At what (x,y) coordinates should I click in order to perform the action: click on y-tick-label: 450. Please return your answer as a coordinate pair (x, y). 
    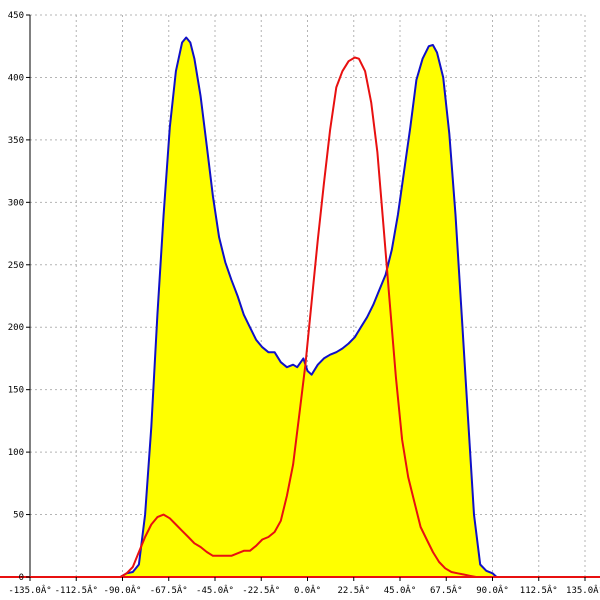
    Looking at the image, I should click on (16, 16).